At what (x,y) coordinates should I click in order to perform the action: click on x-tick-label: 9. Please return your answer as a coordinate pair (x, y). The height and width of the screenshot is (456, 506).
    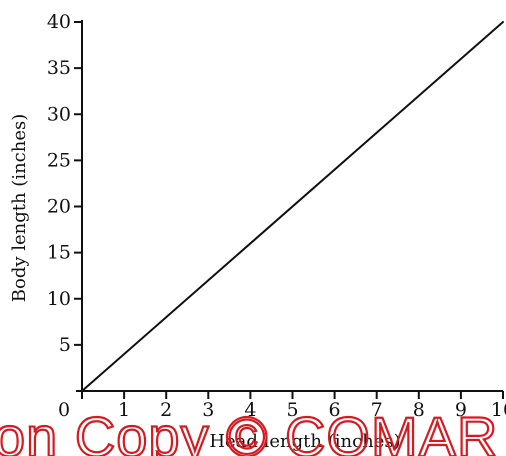
    Looking at the image, I should click on (461, 410).